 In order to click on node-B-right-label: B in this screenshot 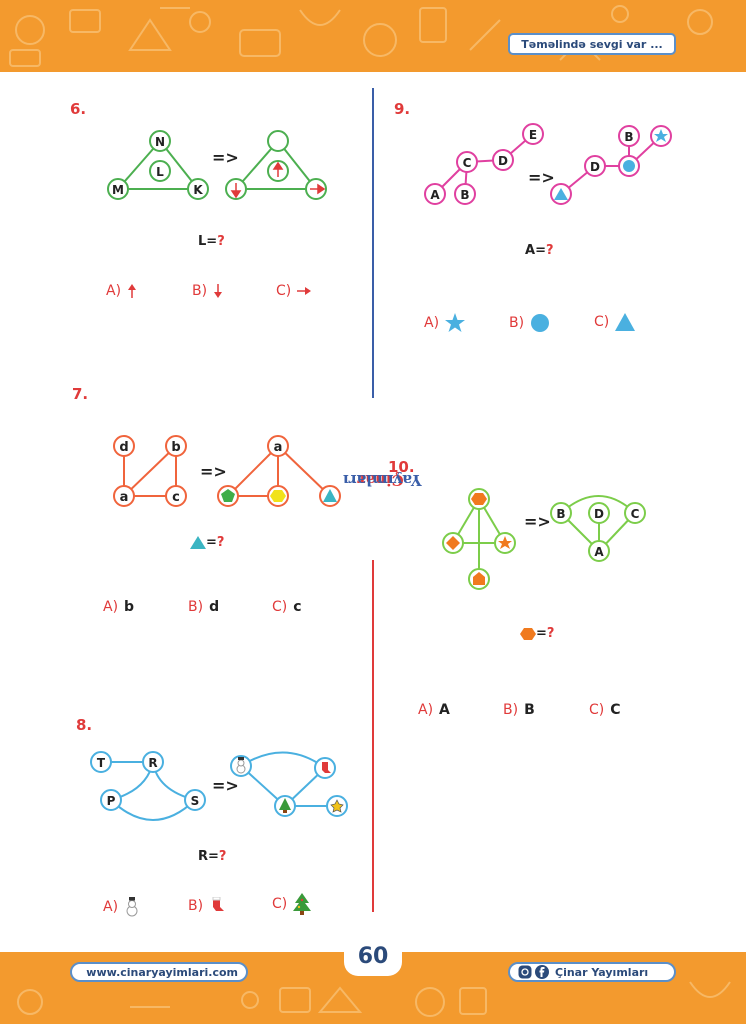, I will do `click(628, 137)`.